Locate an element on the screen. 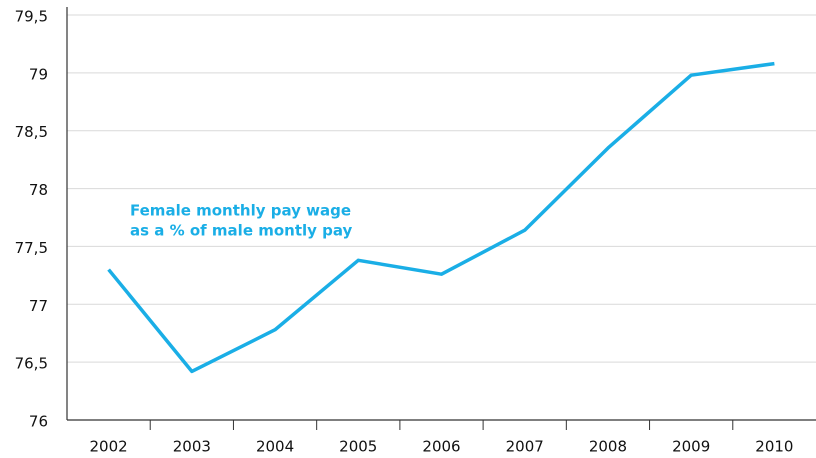 The height and width of the screenshot is (458, 816). annotation: Female monthly pay wage is located at coordinates (240, 211).